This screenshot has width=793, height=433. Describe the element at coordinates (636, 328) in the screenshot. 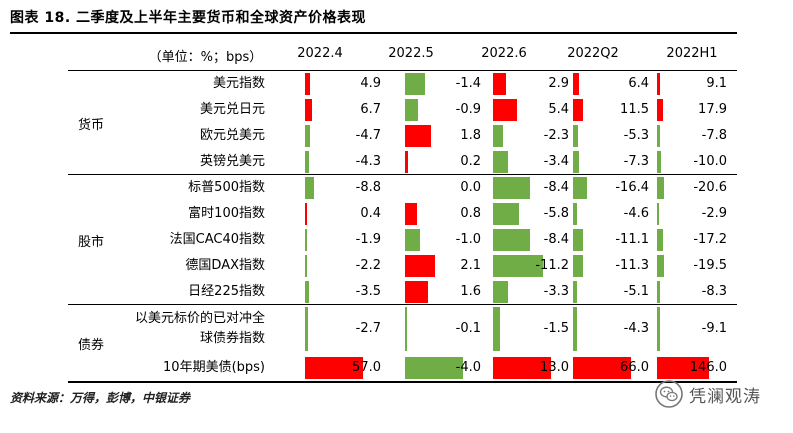

I see `cell-value: -4.3` at that location.